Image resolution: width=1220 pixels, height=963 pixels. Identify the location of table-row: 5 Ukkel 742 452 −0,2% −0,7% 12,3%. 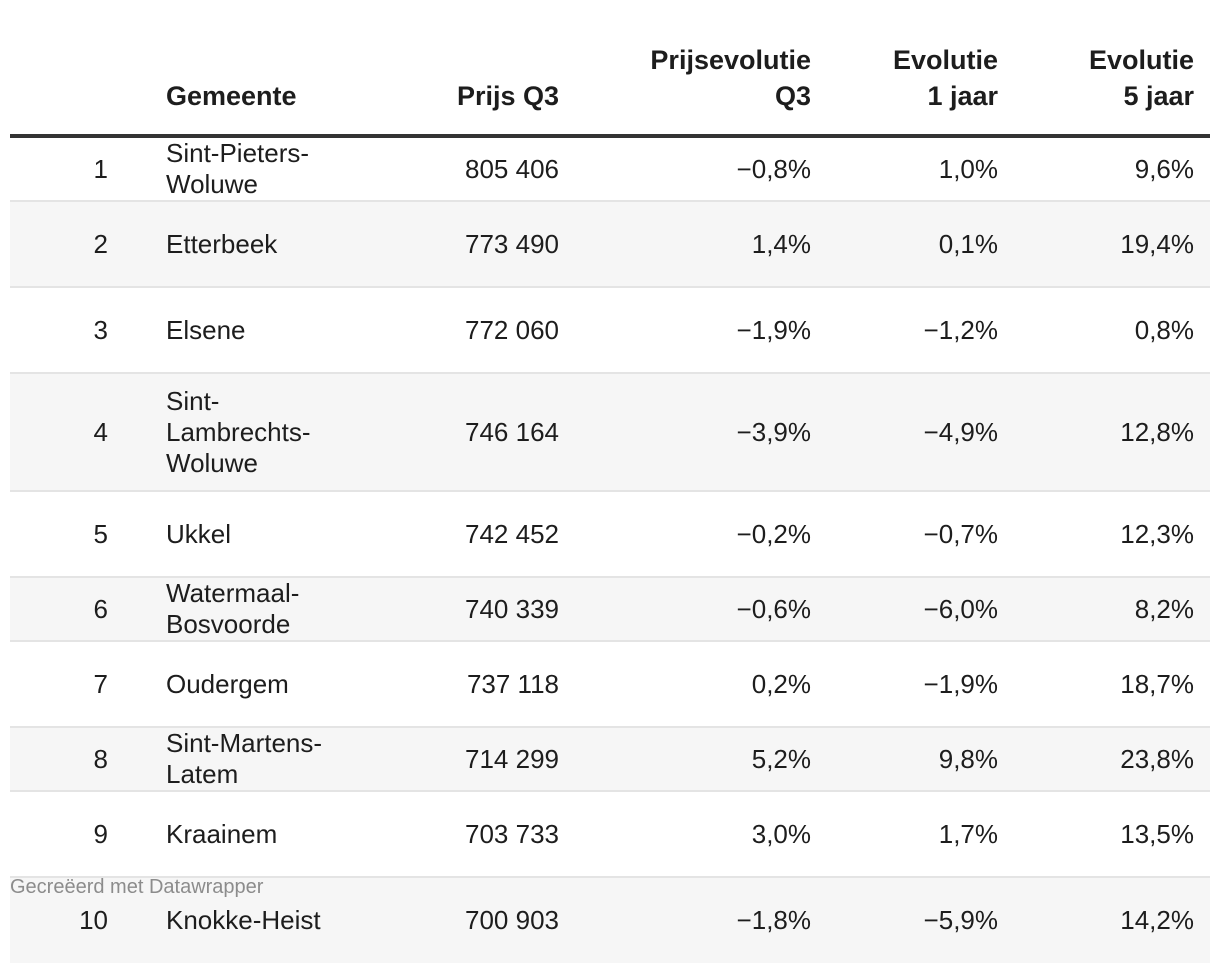
(610, 534).